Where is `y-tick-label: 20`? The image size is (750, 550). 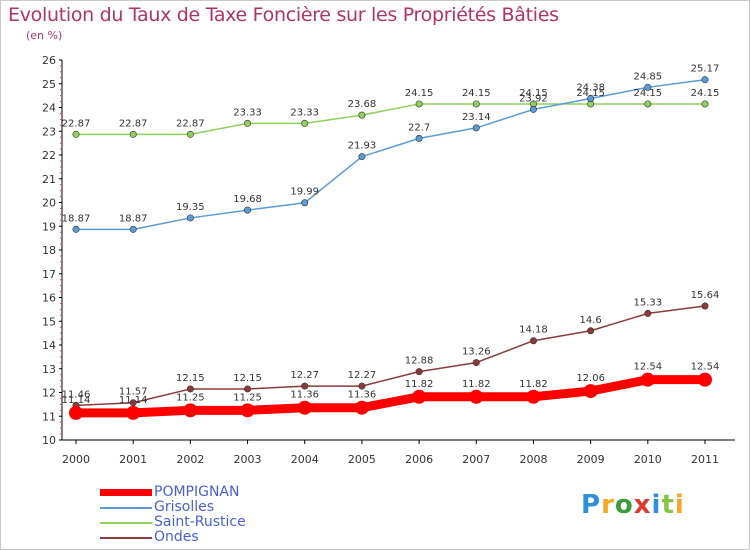
y-tick-label: 20 is located at coordinates (49, 203).